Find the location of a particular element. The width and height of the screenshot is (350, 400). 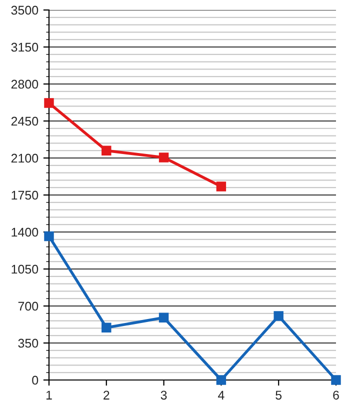

x-tick-label: 1 is located at coordinates (49, 395).